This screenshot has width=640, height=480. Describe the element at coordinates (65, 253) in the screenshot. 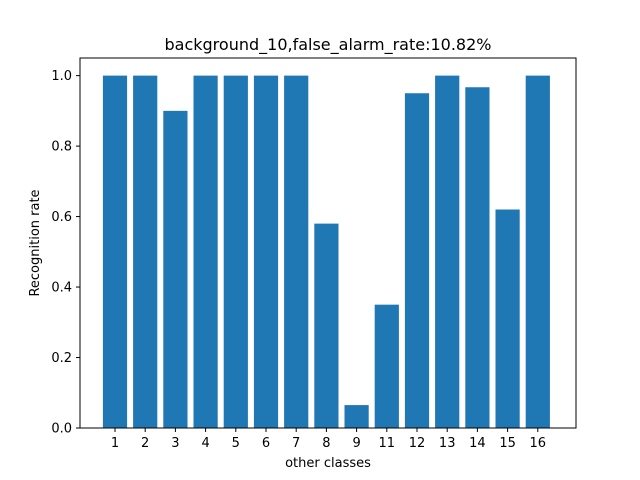

I see `y-axis-ticks: 0.0 0.2 0.4 0.6 0.8 1.0` at that location.